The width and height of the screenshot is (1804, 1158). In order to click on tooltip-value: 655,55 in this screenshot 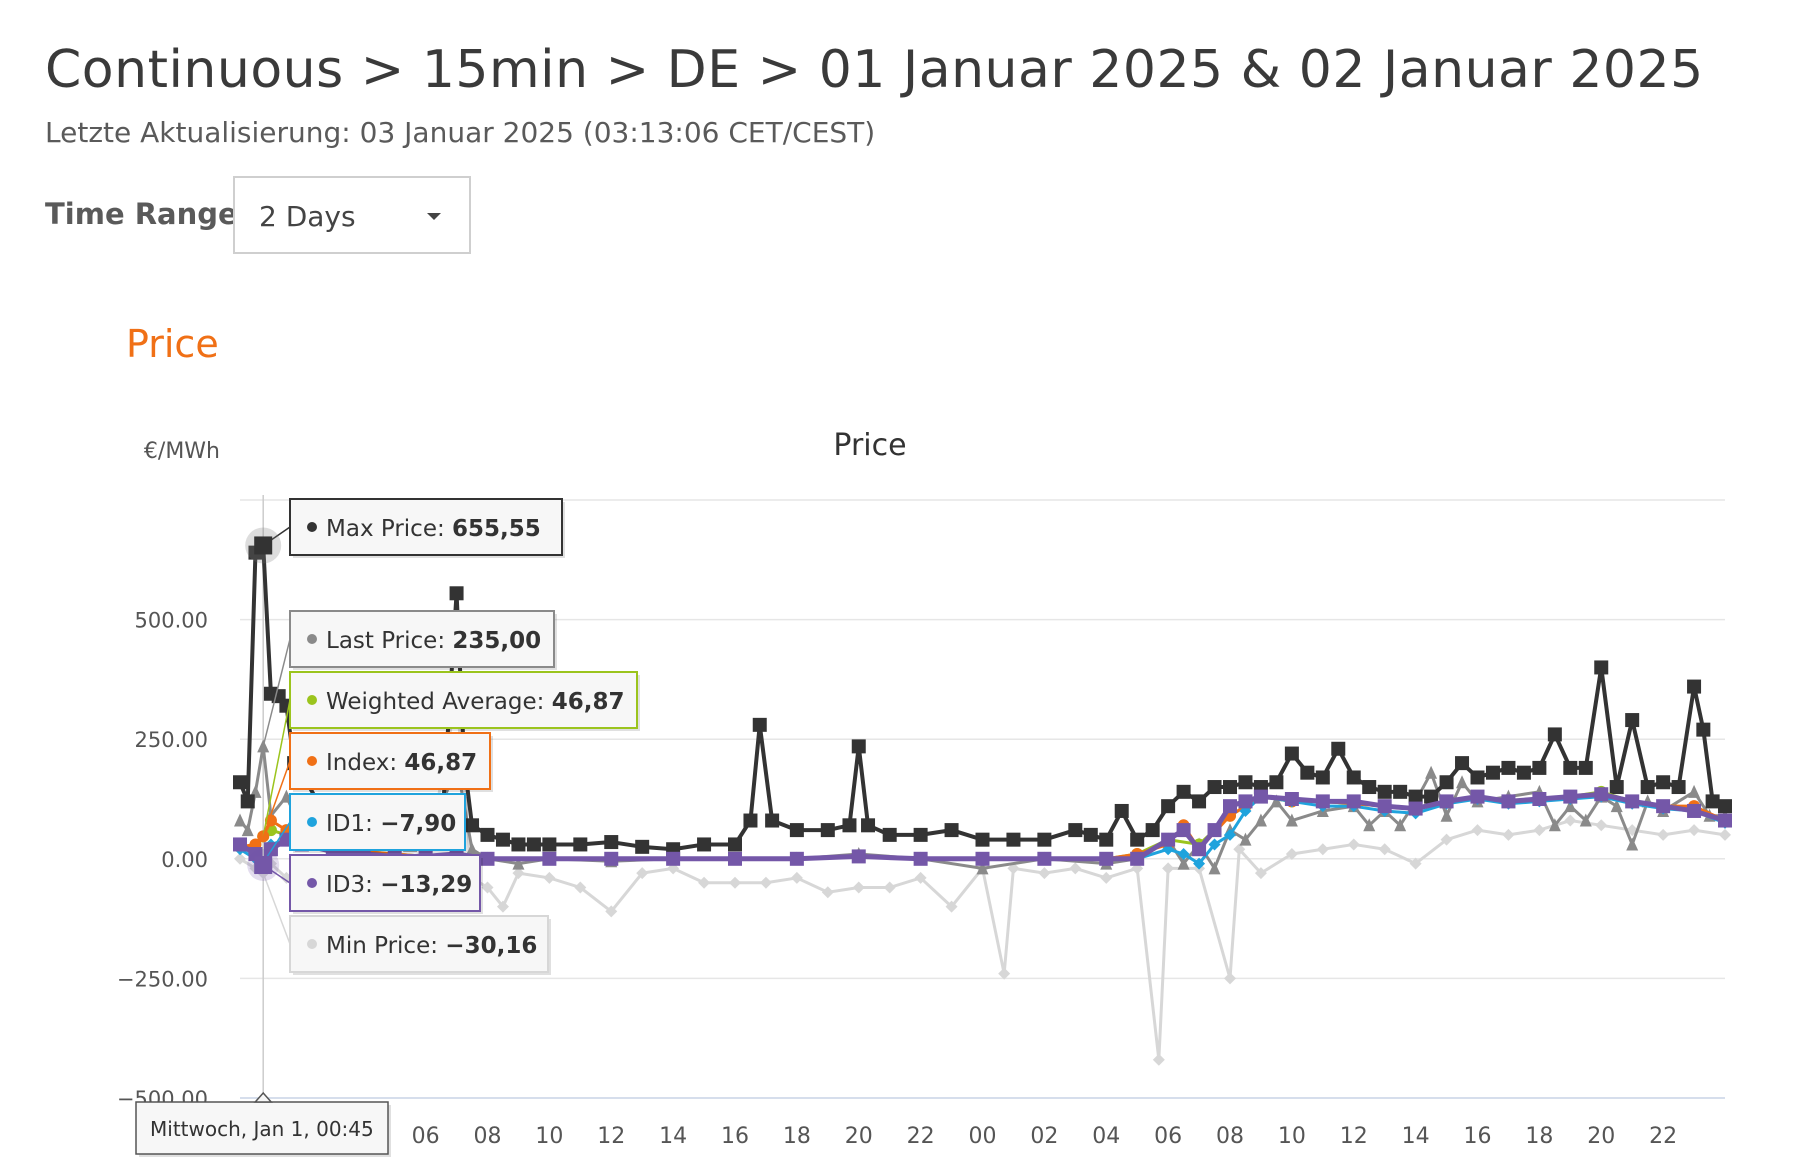, I will do `click(496, 529)`.